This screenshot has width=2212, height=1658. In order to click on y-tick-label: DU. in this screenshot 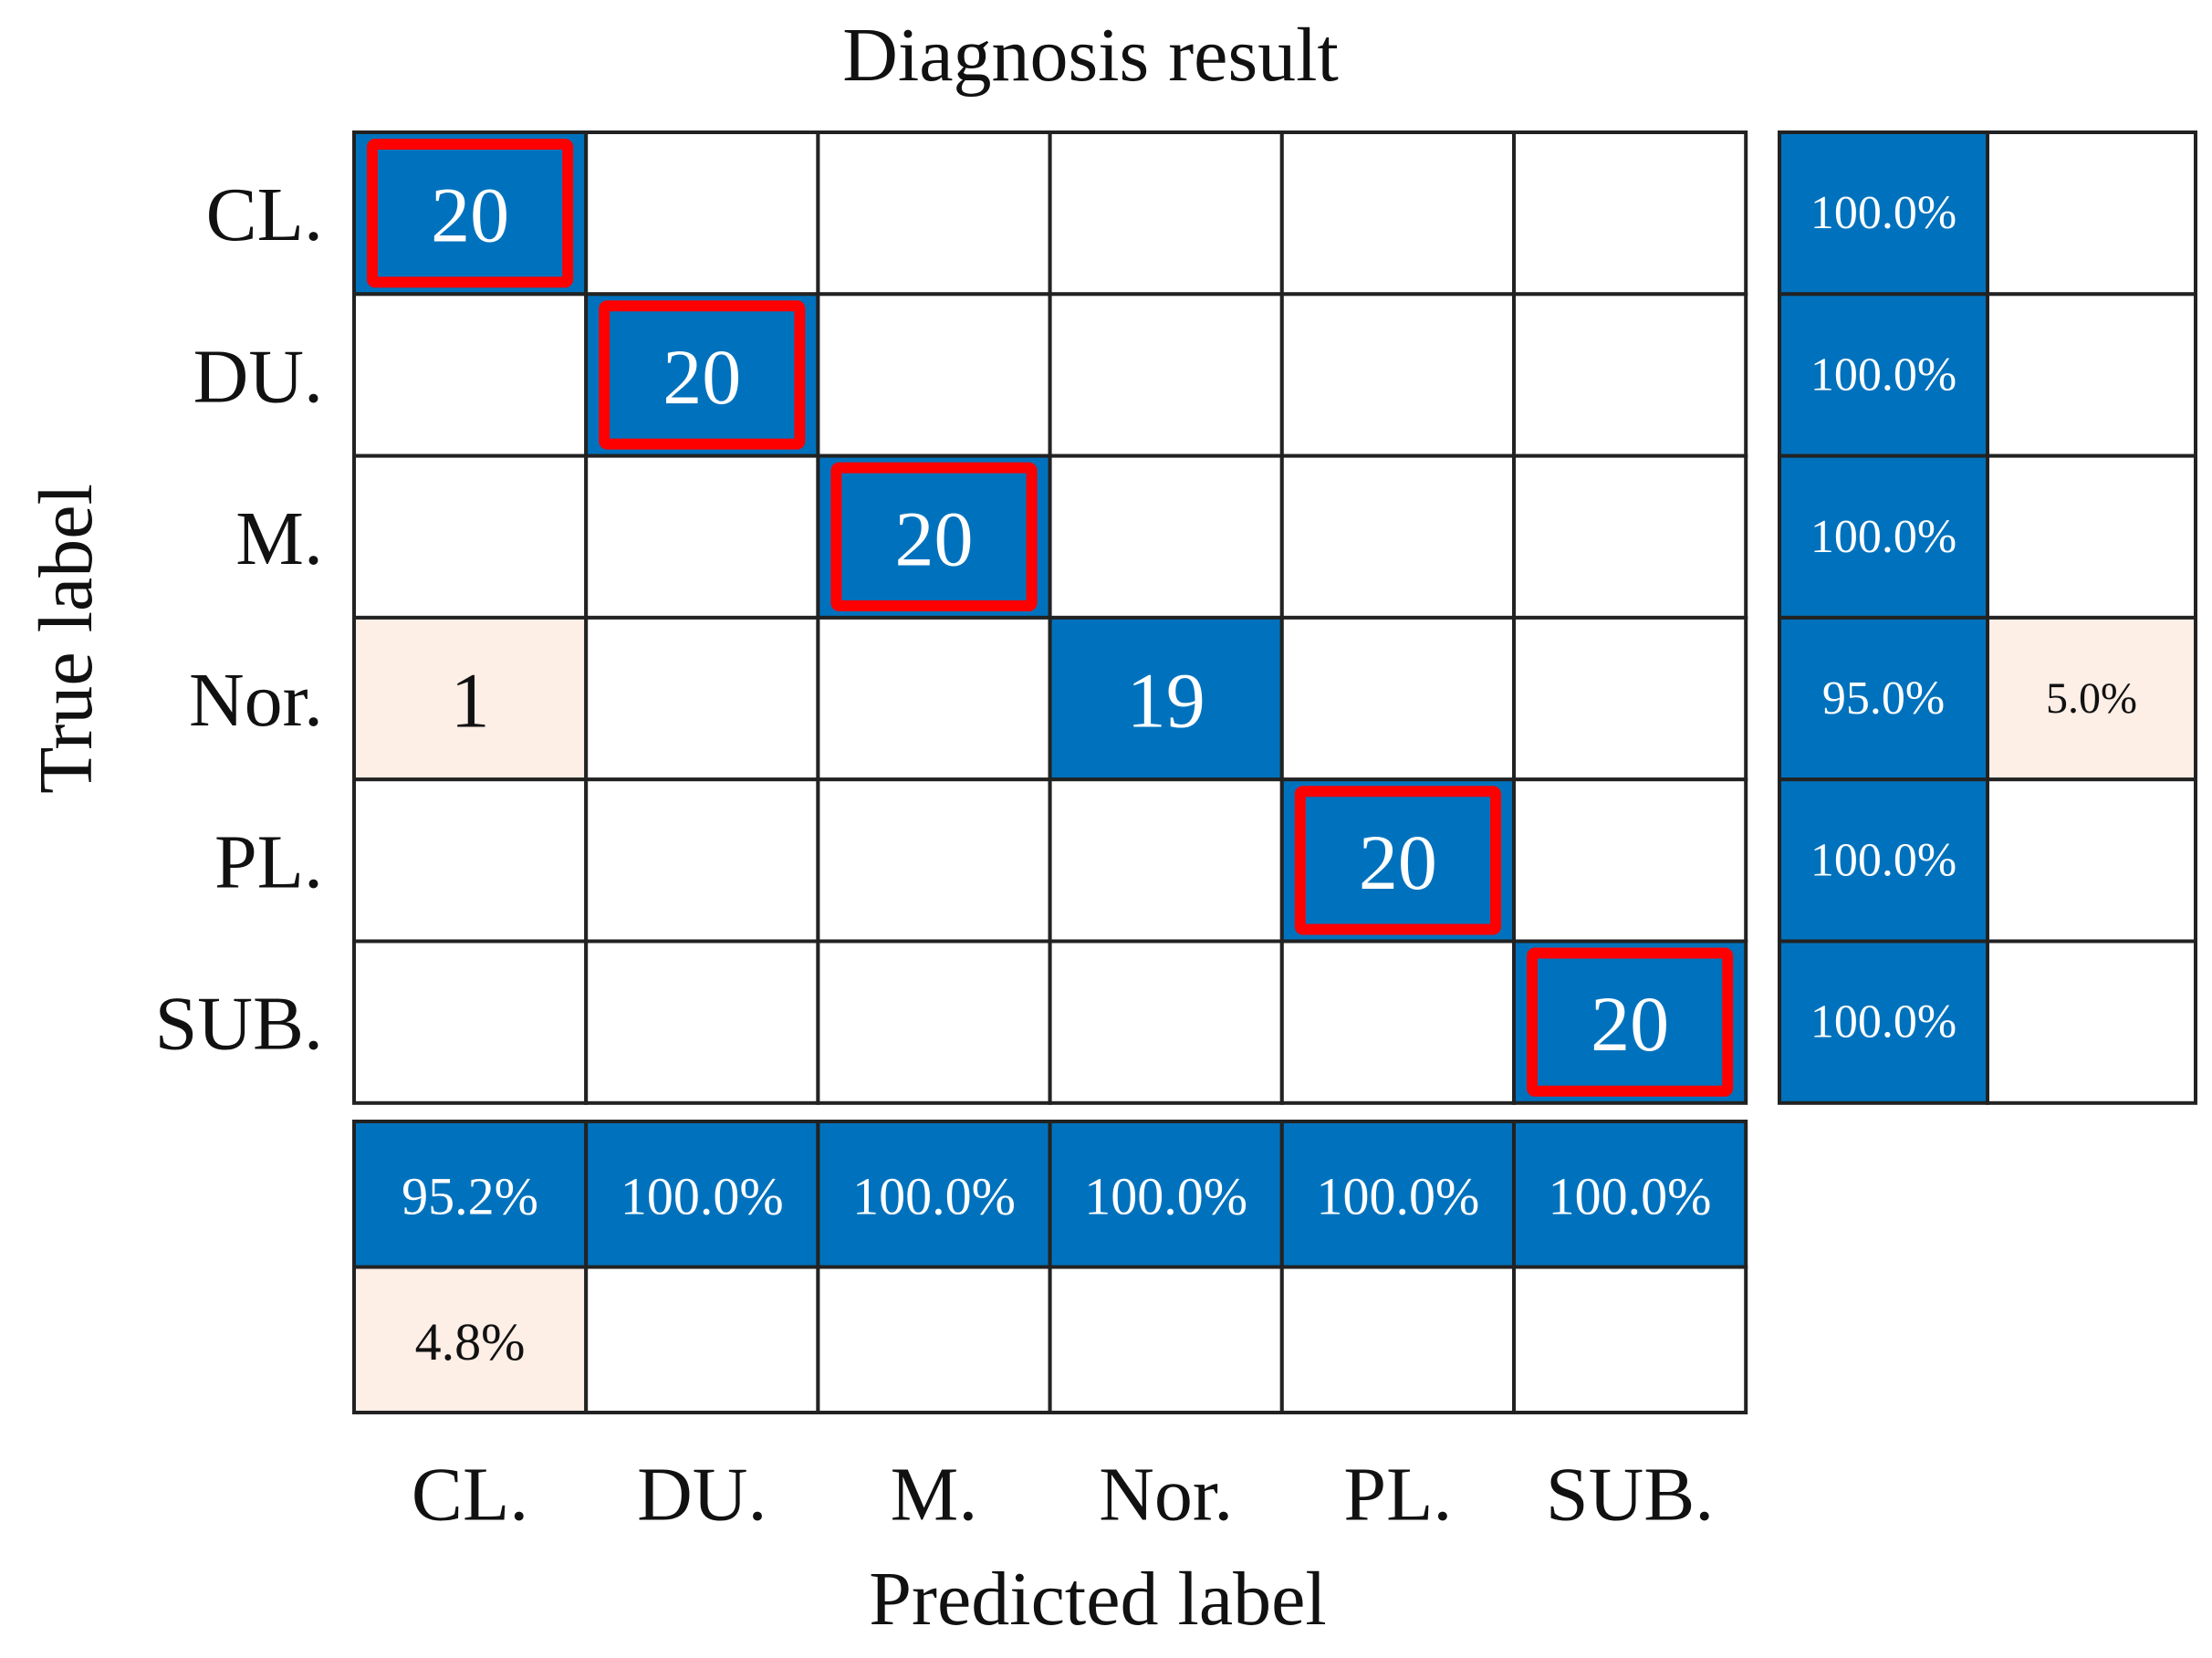, I will do `click(258, 376)`.